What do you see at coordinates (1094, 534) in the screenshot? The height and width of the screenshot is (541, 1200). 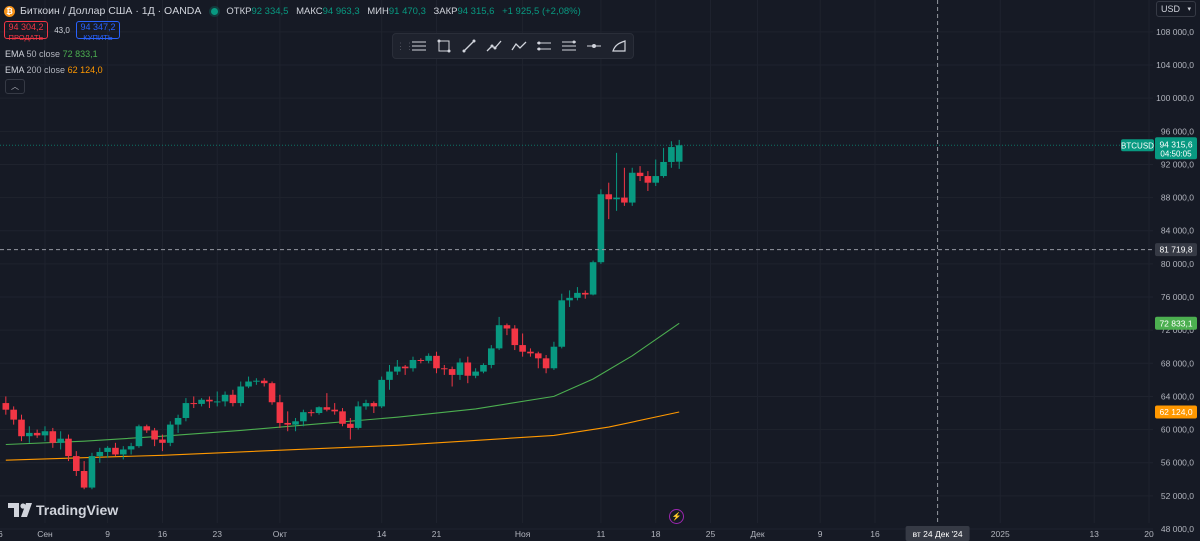 I see `time-tick-label: 13` at bounding box center [1094, 534].